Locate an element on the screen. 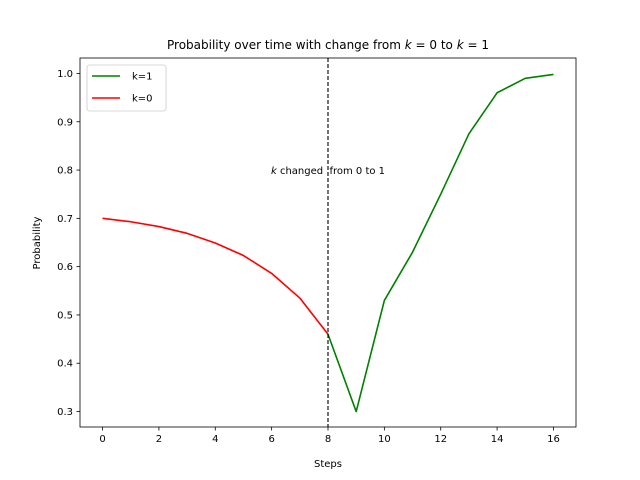  y-tick-label: 0.6 is located at coordinates (65, 267).